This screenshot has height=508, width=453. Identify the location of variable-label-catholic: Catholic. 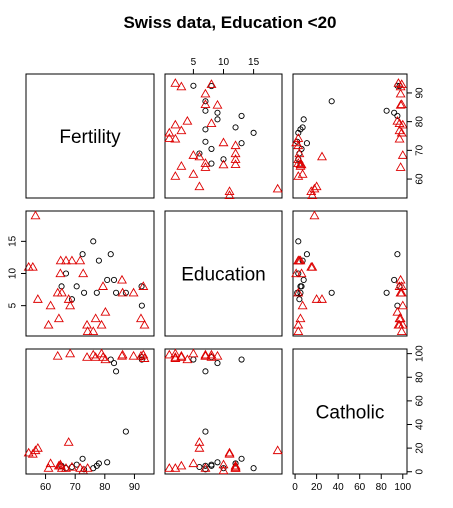
(350, 413).